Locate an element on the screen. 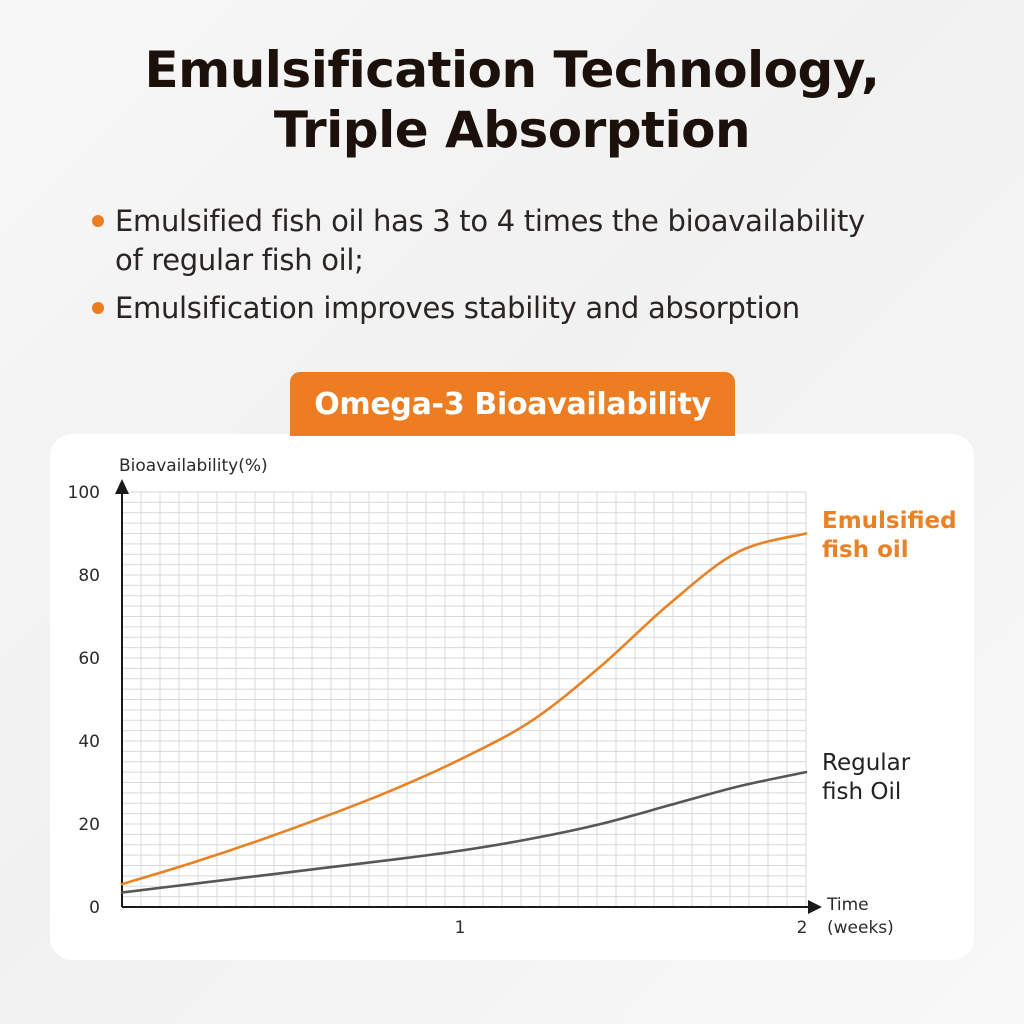 Image resolution: width=1024 pixels, height=1024 pixels. chart-title-tab: Omega-3 Bioavailability is located at coordinates (512, 404).